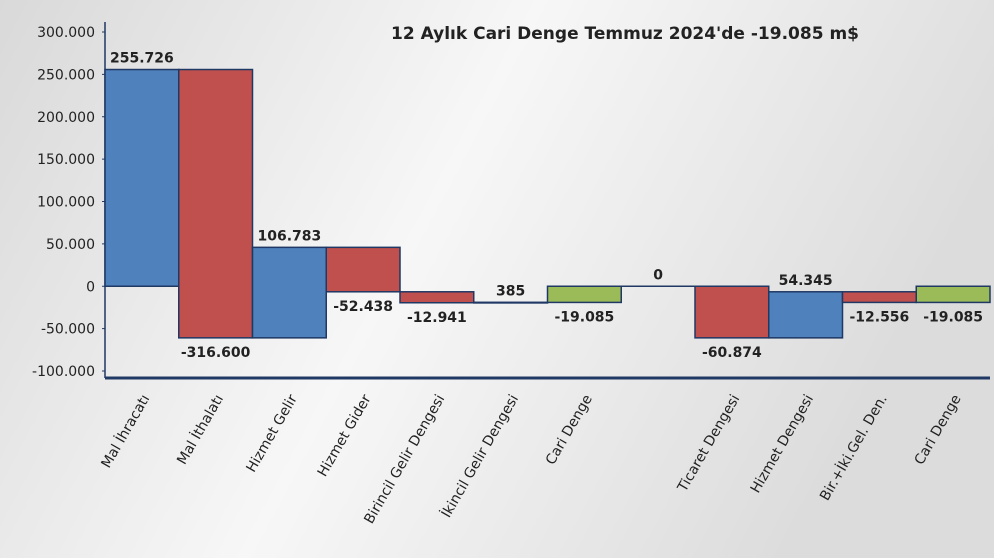  Describe the element at coordinates (90, 287) in the screenshot. I see `y-tick-label: 0` at that location.